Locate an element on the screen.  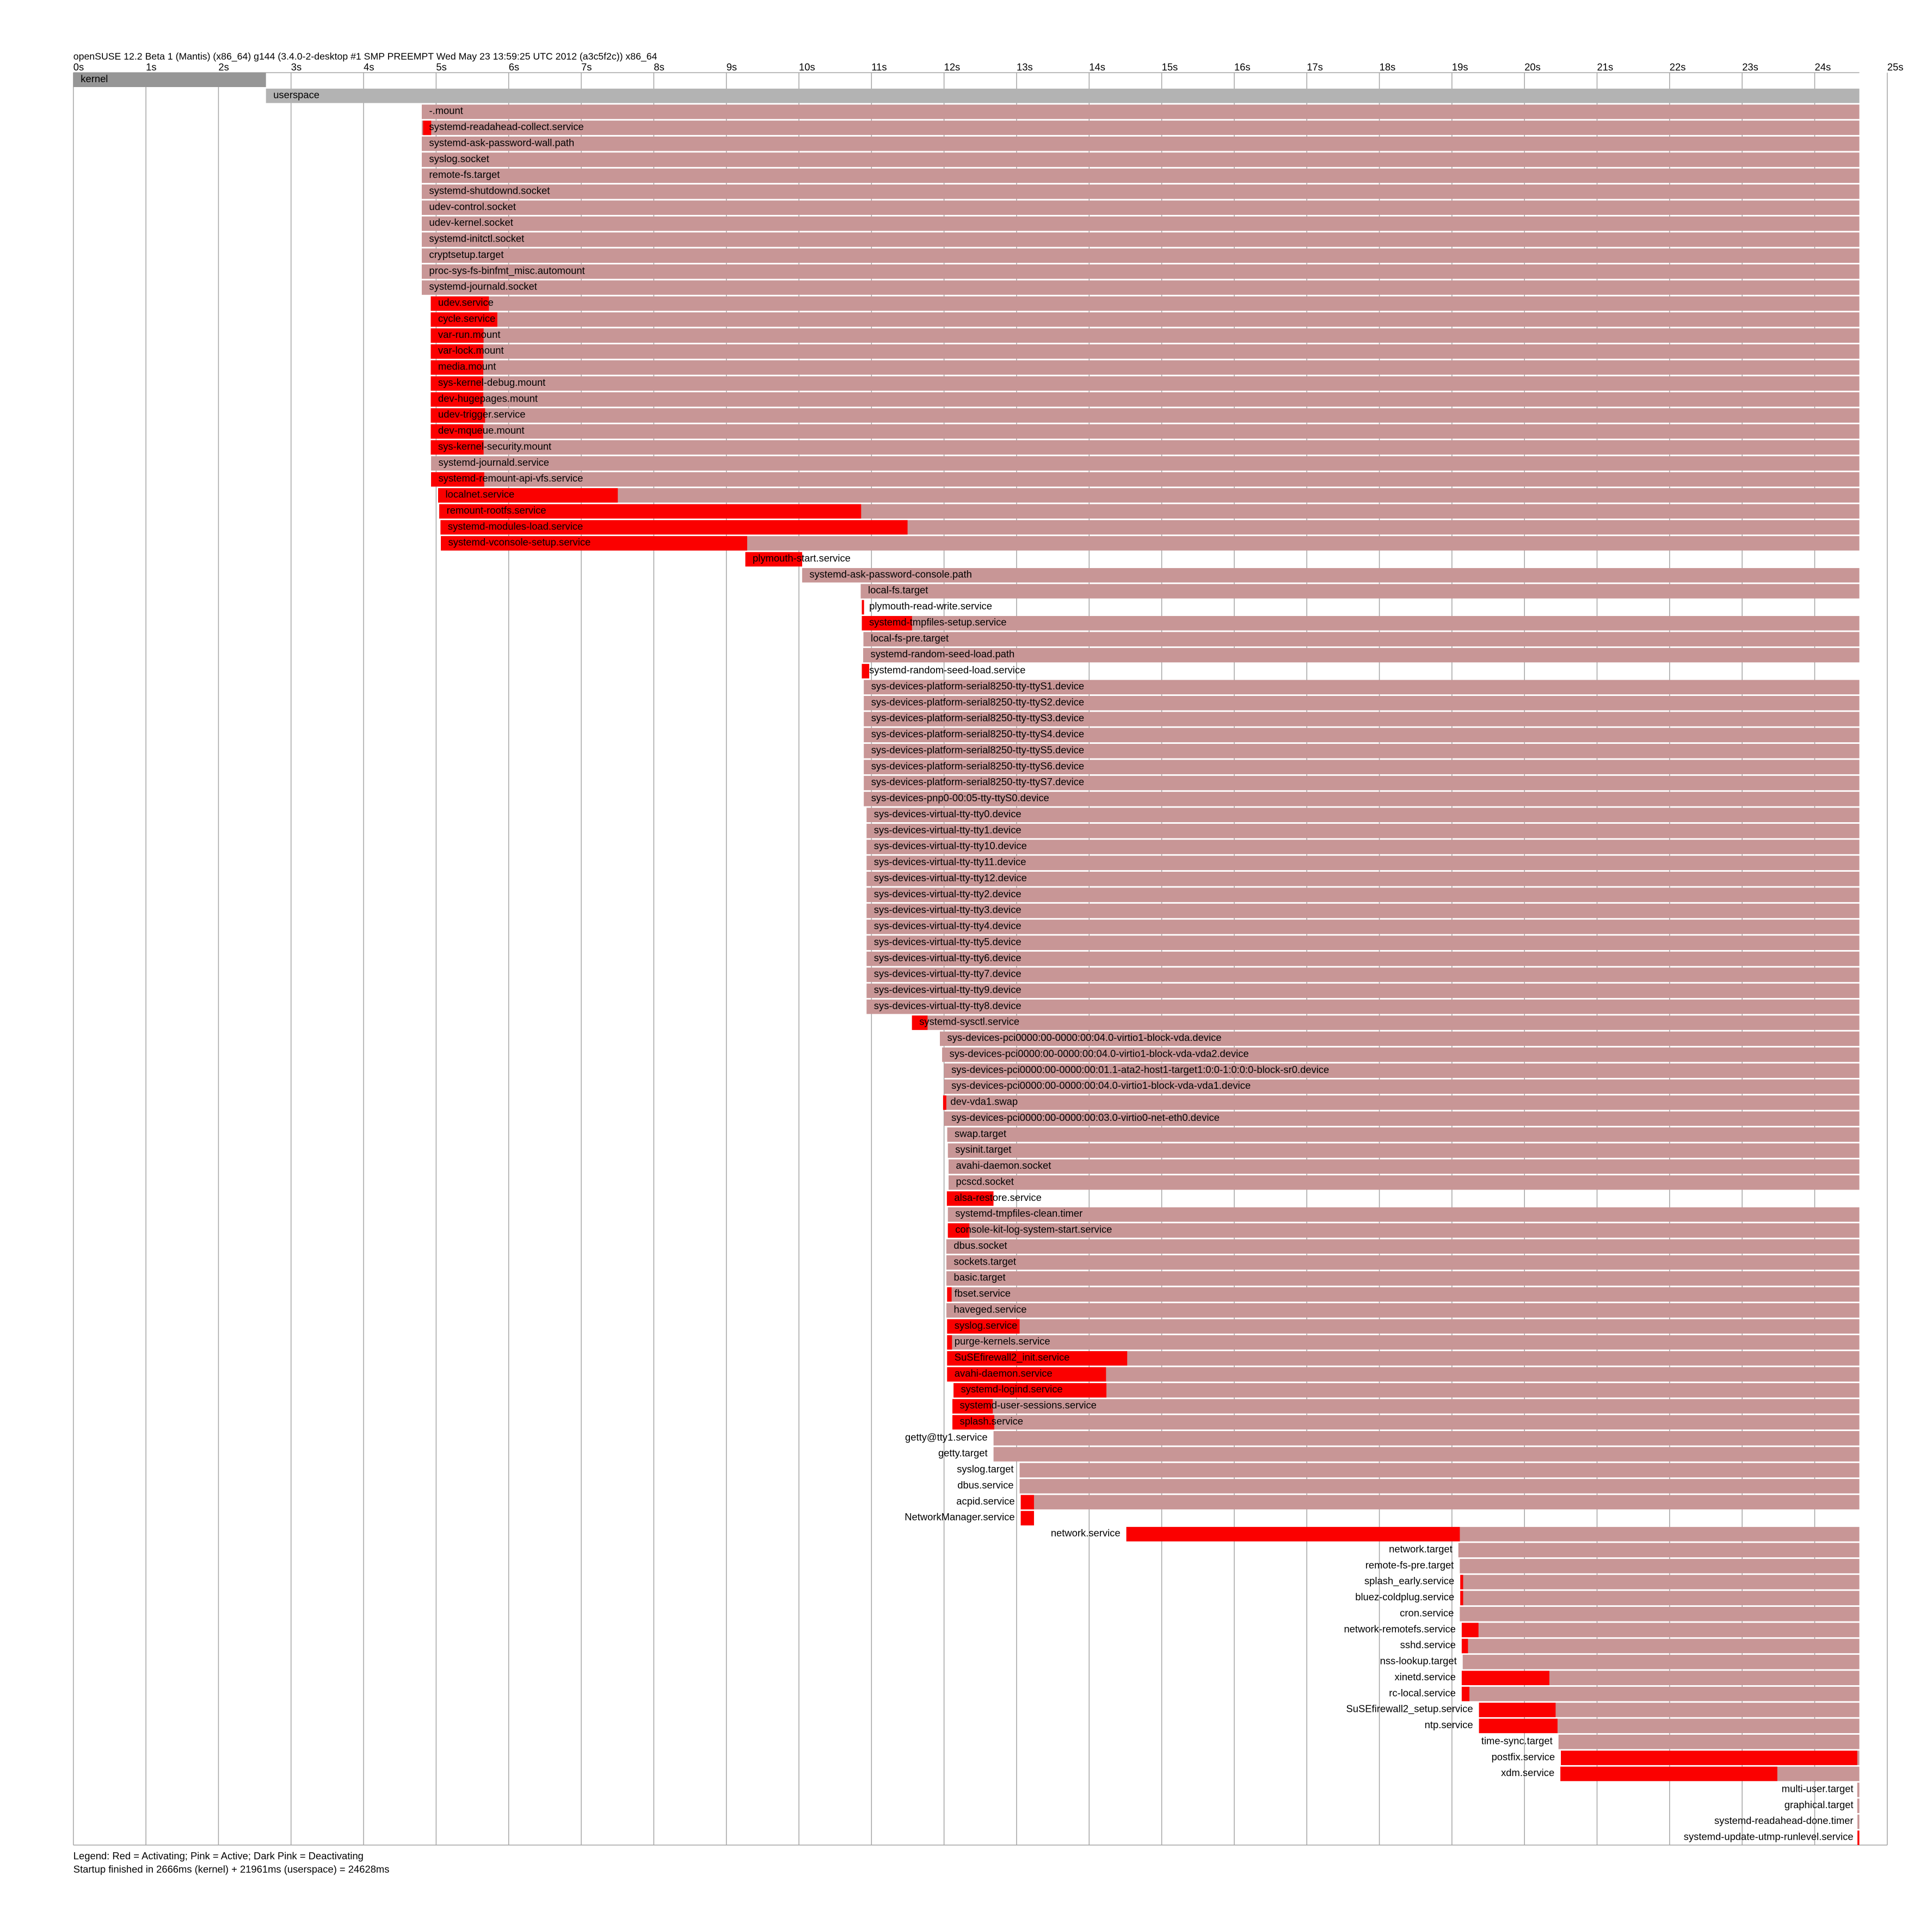
svg-text: pcscd.socket is located at coordinates (985, 1181).